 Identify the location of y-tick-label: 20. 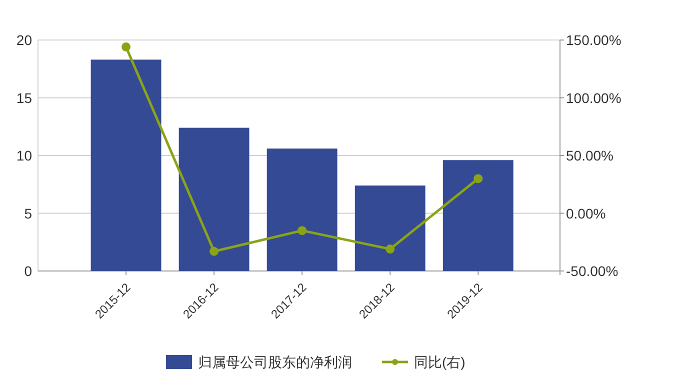
(24, 40).